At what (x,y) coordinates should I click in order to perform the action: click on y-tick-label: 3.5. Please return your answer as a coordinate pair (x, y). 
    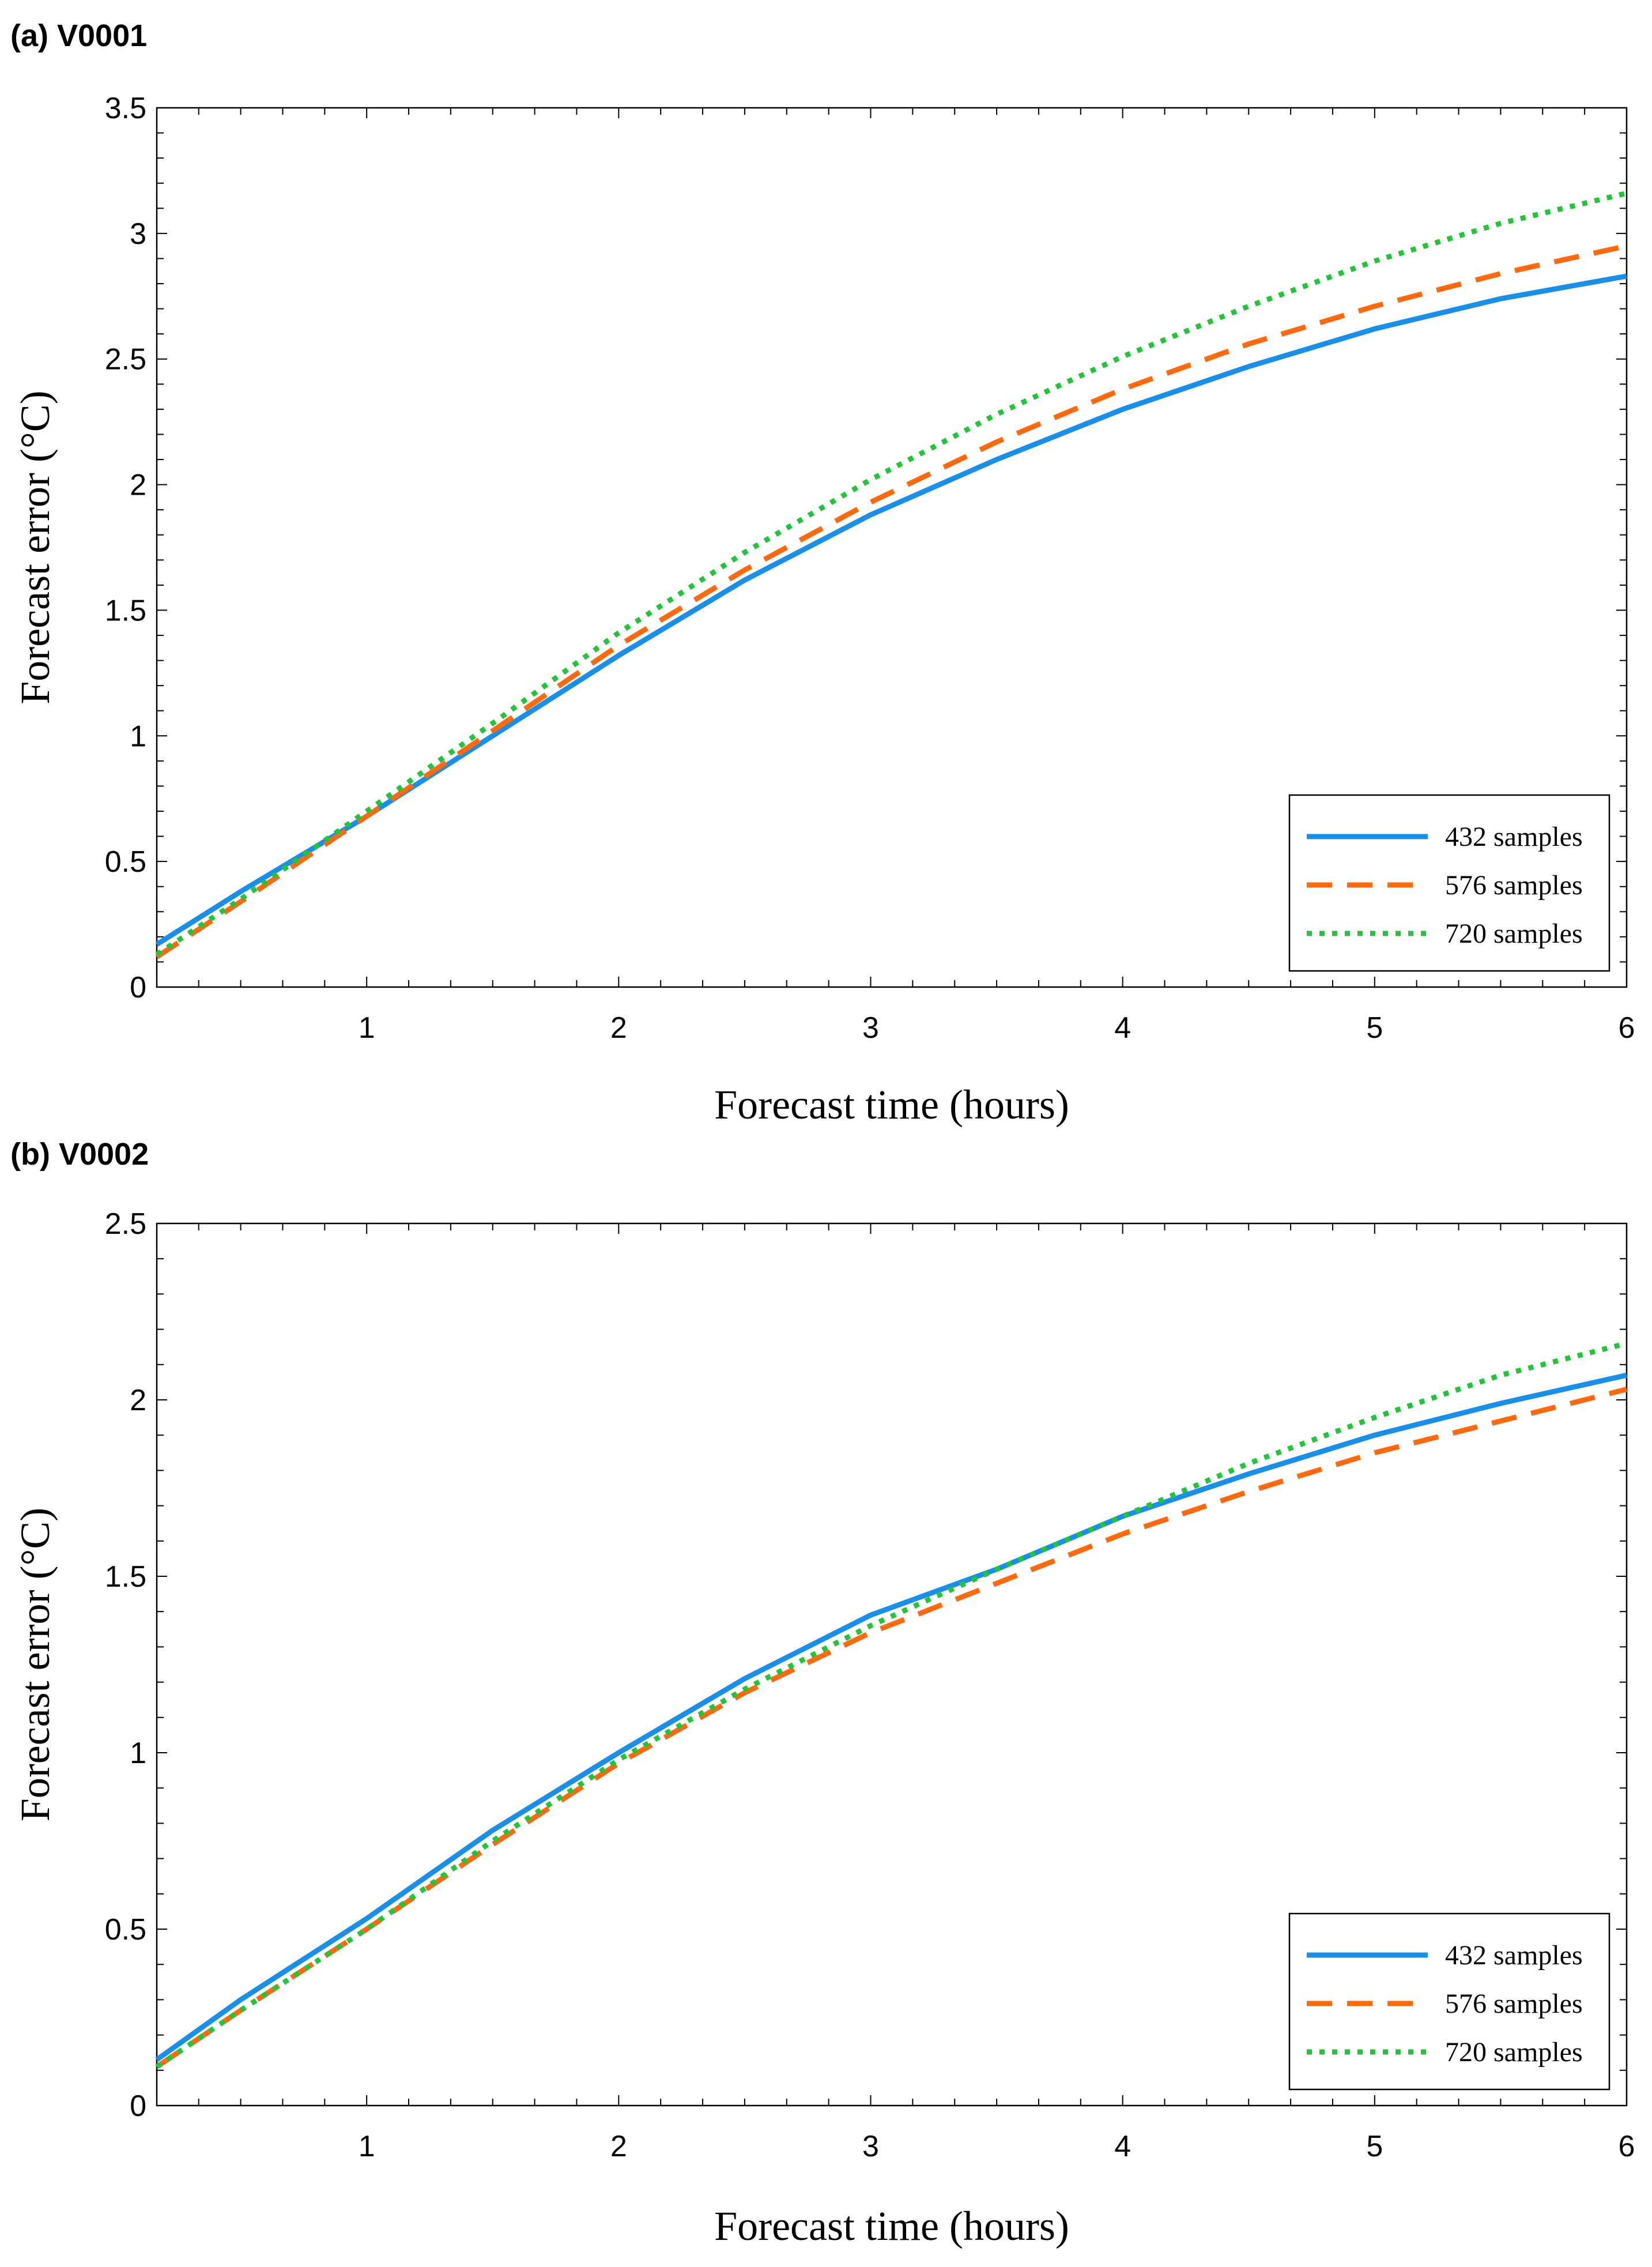
    Looking at the image, I should click on (125, 108).